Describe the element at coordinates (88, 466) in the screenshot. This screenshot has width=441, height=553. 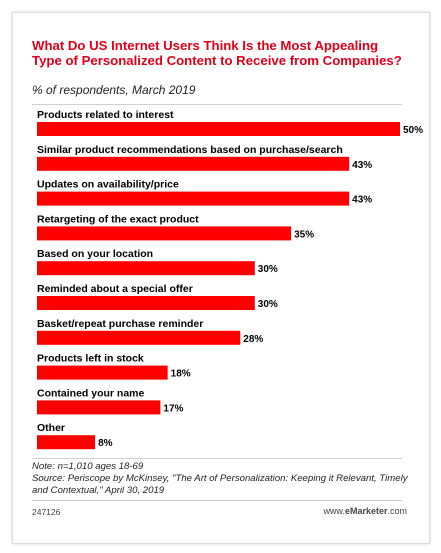
I see `note-text: Note: n=1,010 ages 18-69` at that location.